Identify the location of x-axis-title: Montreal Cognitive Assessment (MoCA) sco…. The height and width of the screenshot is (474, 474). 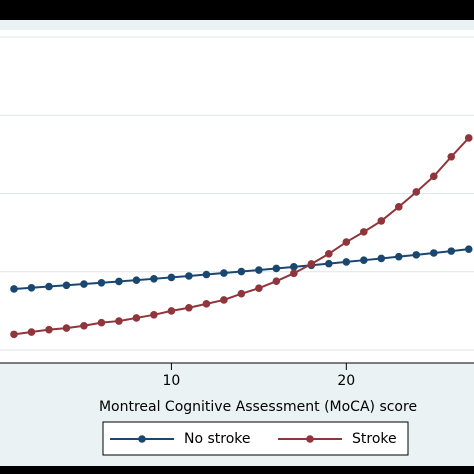
(258, 407).